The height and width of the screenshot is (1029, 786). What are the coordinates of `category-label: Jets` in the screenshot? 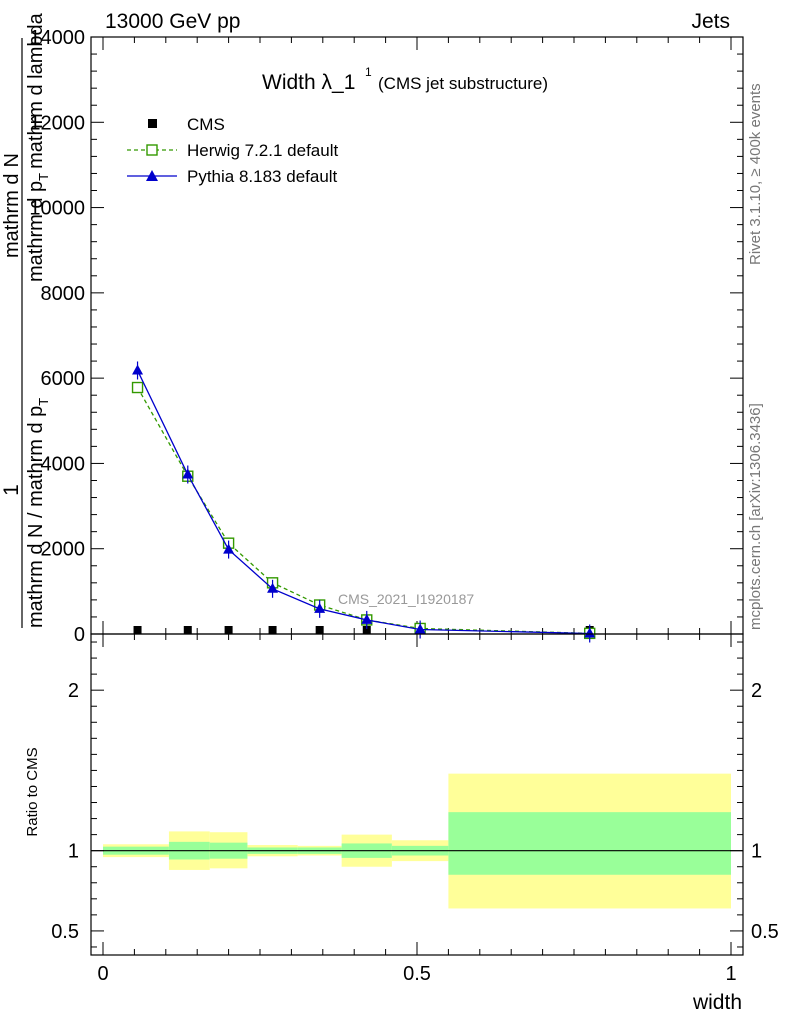 It's located at (710, 21).